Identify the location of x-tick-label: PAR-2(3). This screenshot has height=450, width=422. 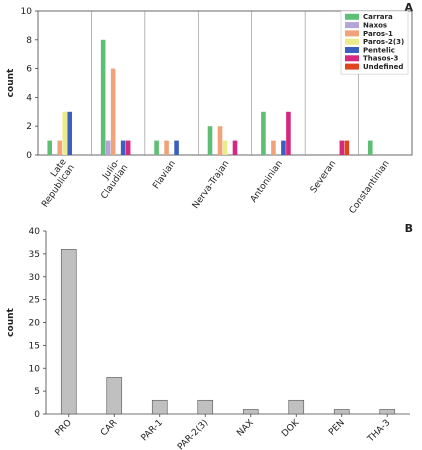
(193, 434).